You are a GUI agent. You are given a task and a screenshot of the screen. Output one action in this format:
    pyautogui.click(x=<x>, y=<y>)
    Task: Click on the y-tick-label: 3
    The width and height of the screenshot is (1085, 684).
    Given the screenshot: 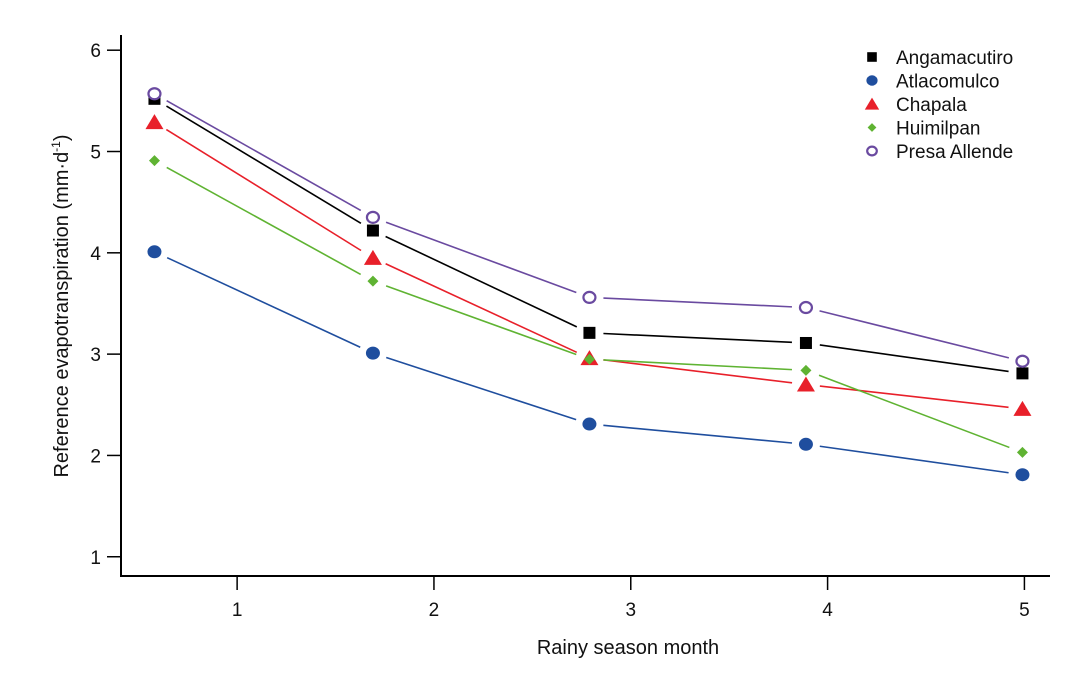 What is the action you would take?
    pyautogui.click(x=95, y=355)
    